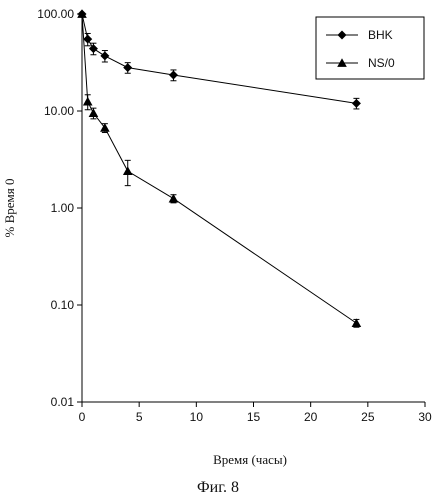 Image resolution: width=436 pixels, height=499 pixels. I want to click on legend-label: NS/0, so click(381, 63).